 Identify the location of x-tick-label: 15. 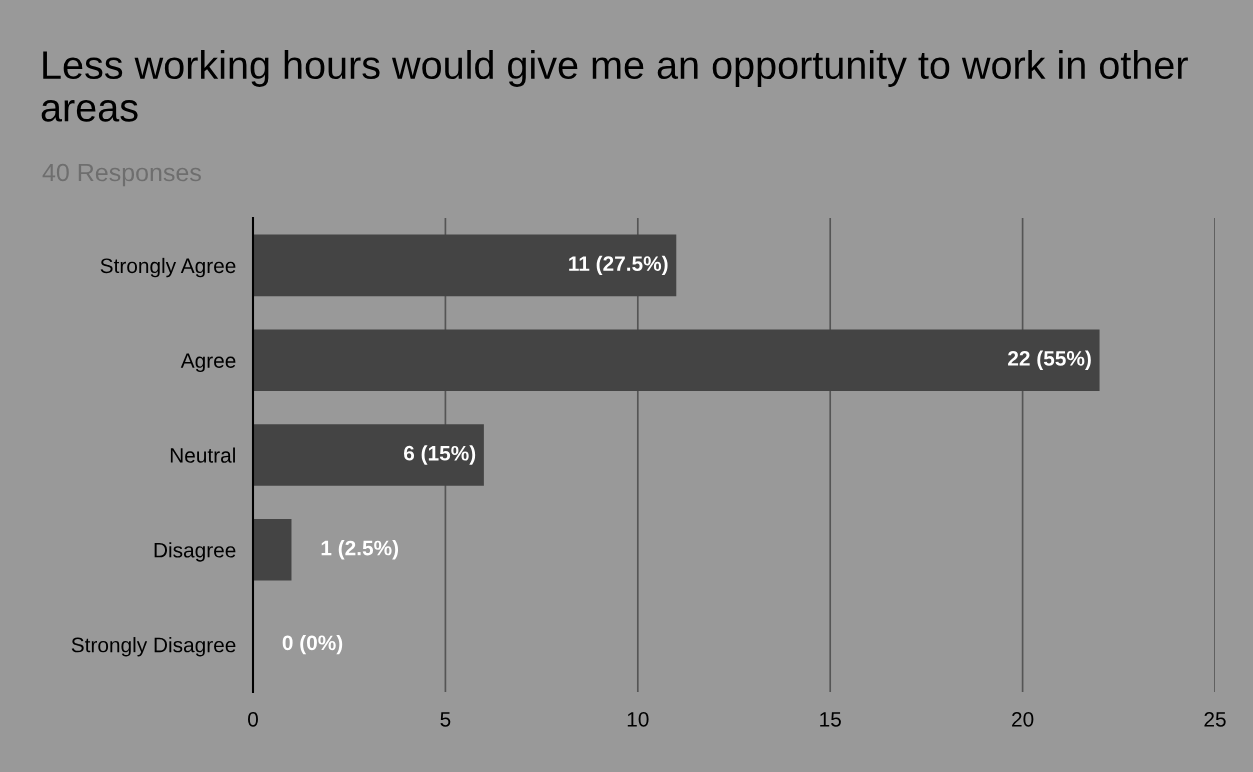
(830, 719).